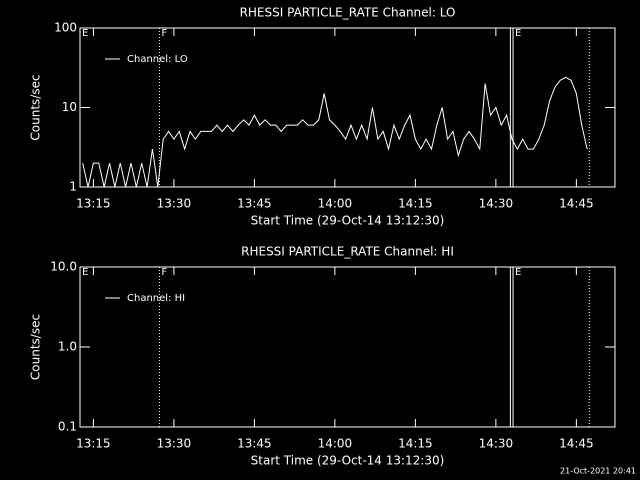  What do you see at coordinates (63, 267) in the screenshot?
I see `y-tick-label: 10.0` at bounding box center [63, 267].